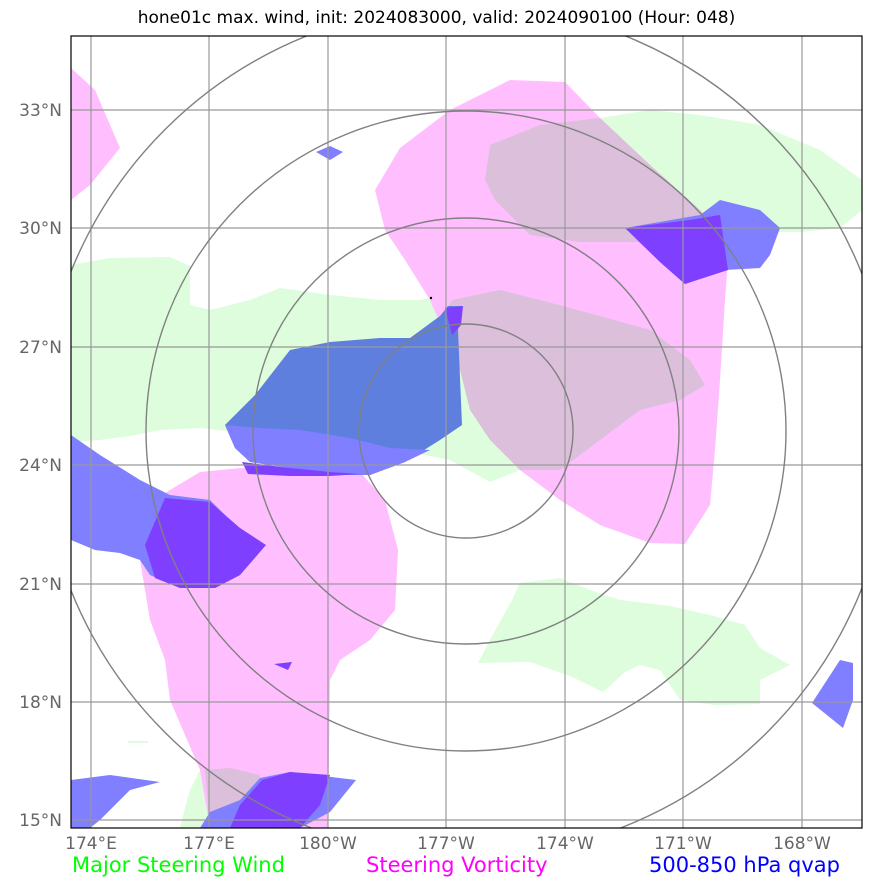 The image size is (873, 891). Describe the element at coordinates (565, 844) in the screenshot. I see `lon-label-174w: 174°W` at that location.